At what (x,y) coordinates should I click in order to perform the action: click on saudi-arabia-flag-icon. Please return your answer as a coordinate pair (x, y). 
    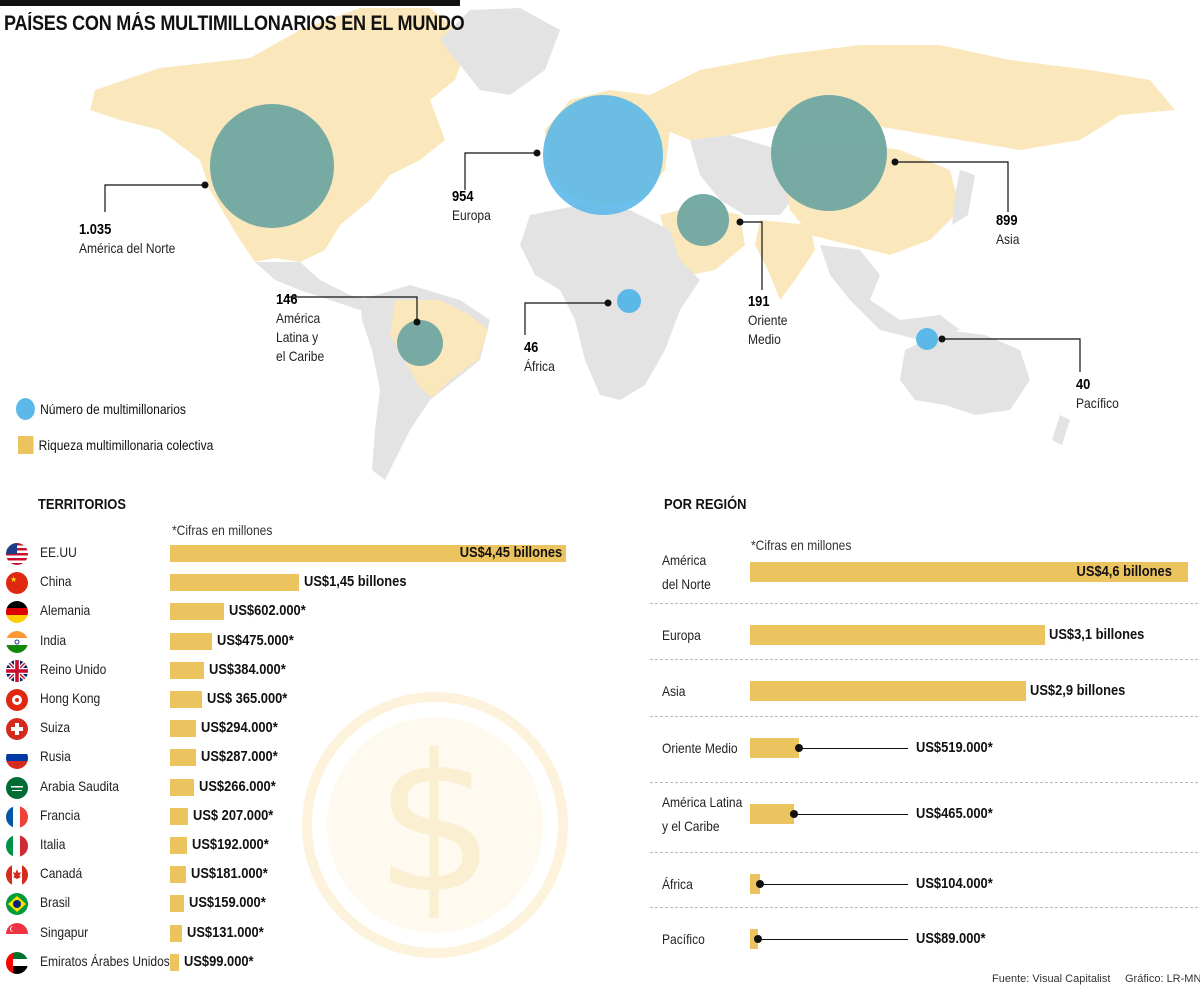
    Looking at the image, I should click on (17, 787).